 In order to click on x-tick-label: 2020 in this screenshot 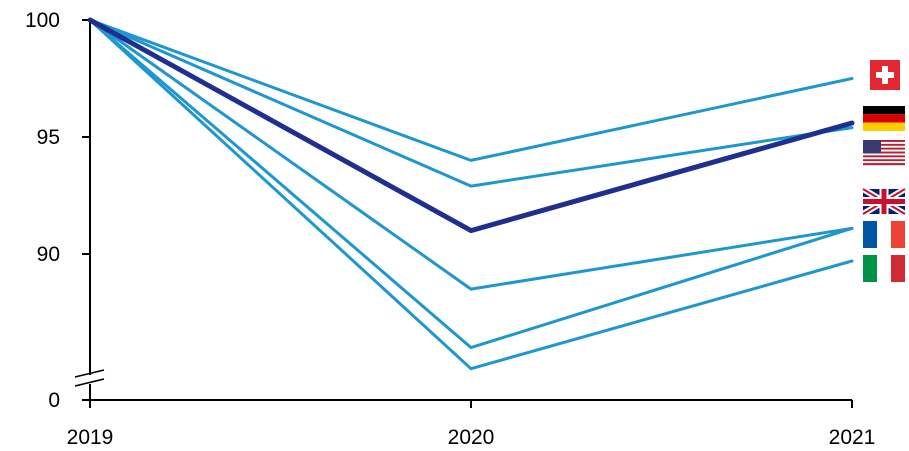, I will do `click(471, 436)`.